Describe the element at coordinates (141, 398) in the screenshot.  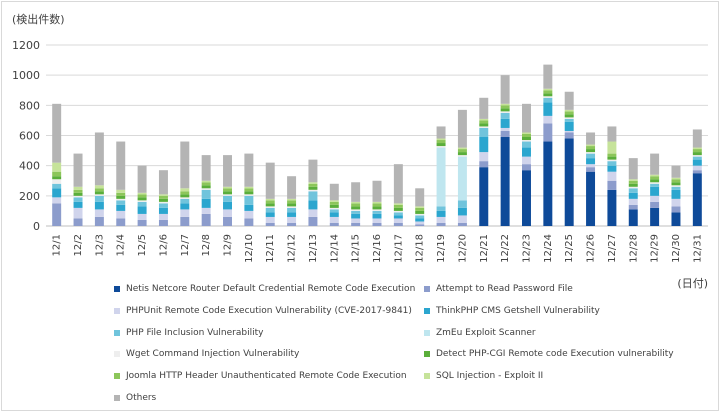
I see `legend-label: Others` at that location.